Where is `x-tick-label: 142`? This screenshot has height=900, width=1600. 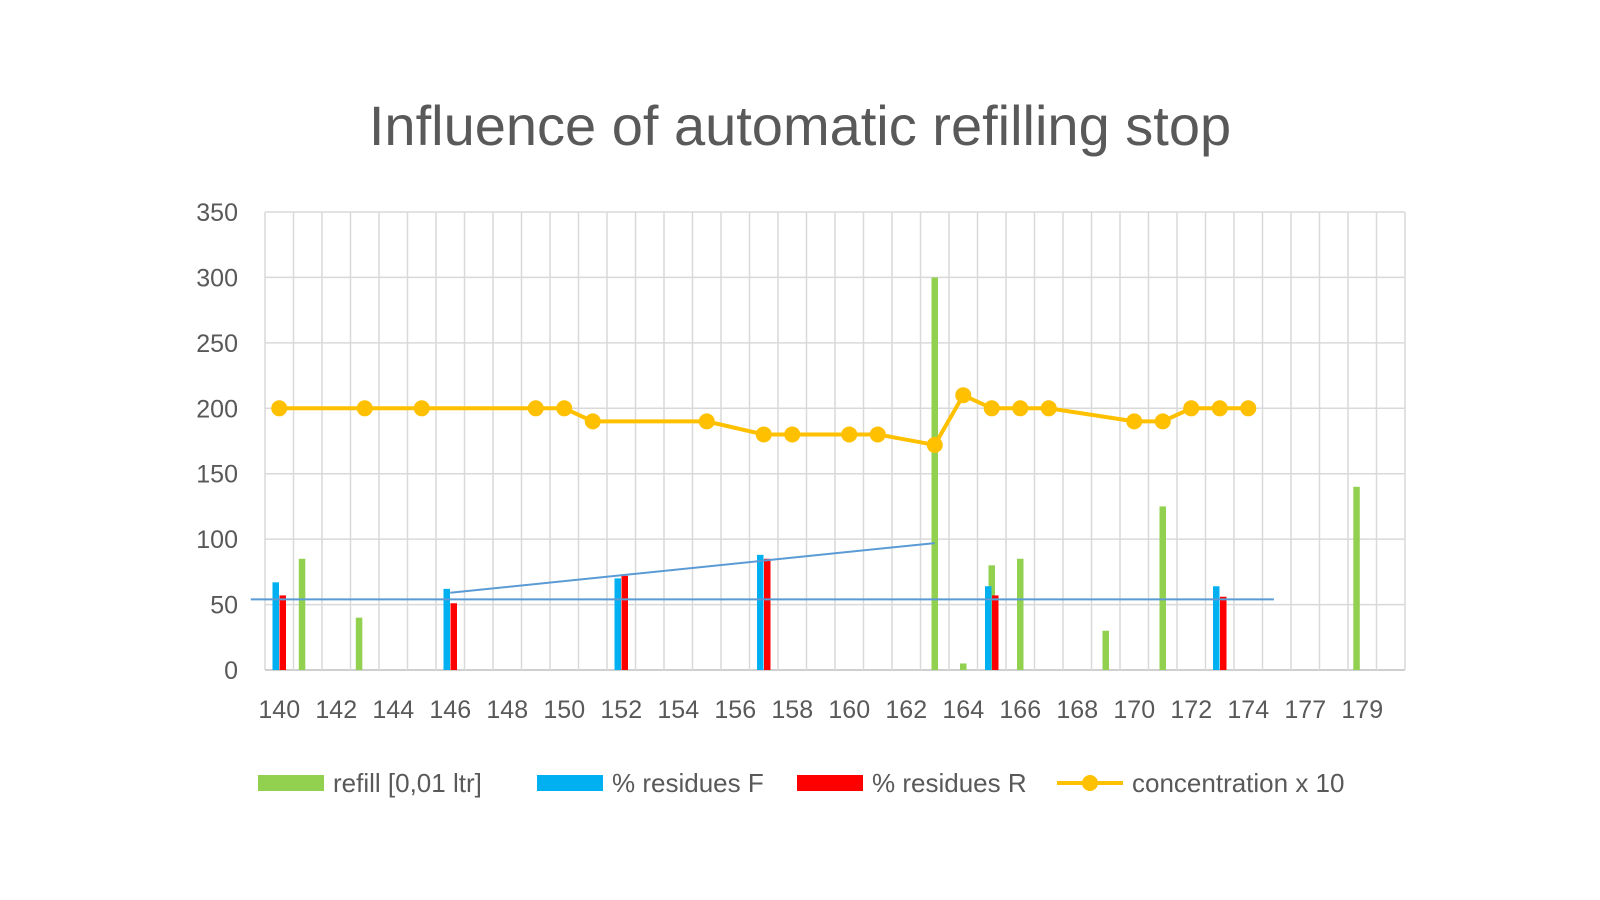
x-tick-label: 142 is located at coordinates (336, 710).